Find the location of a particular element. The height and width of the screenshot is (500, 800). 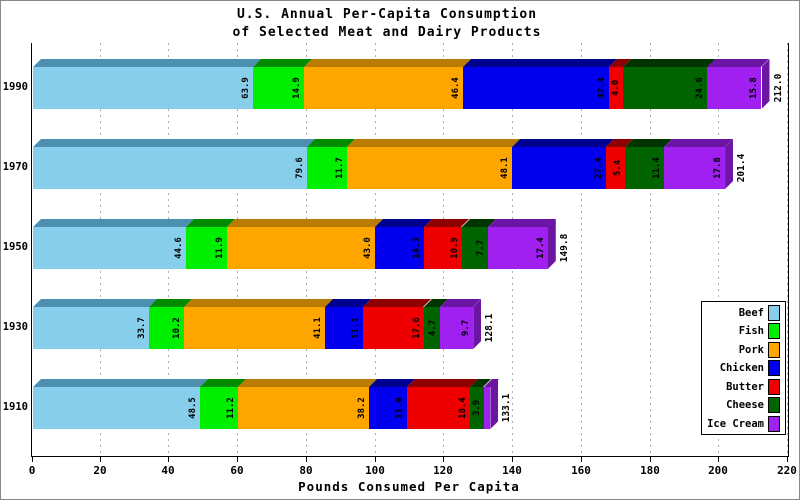

x-tick-label-20: 20 is located at coordinates (100, 470).